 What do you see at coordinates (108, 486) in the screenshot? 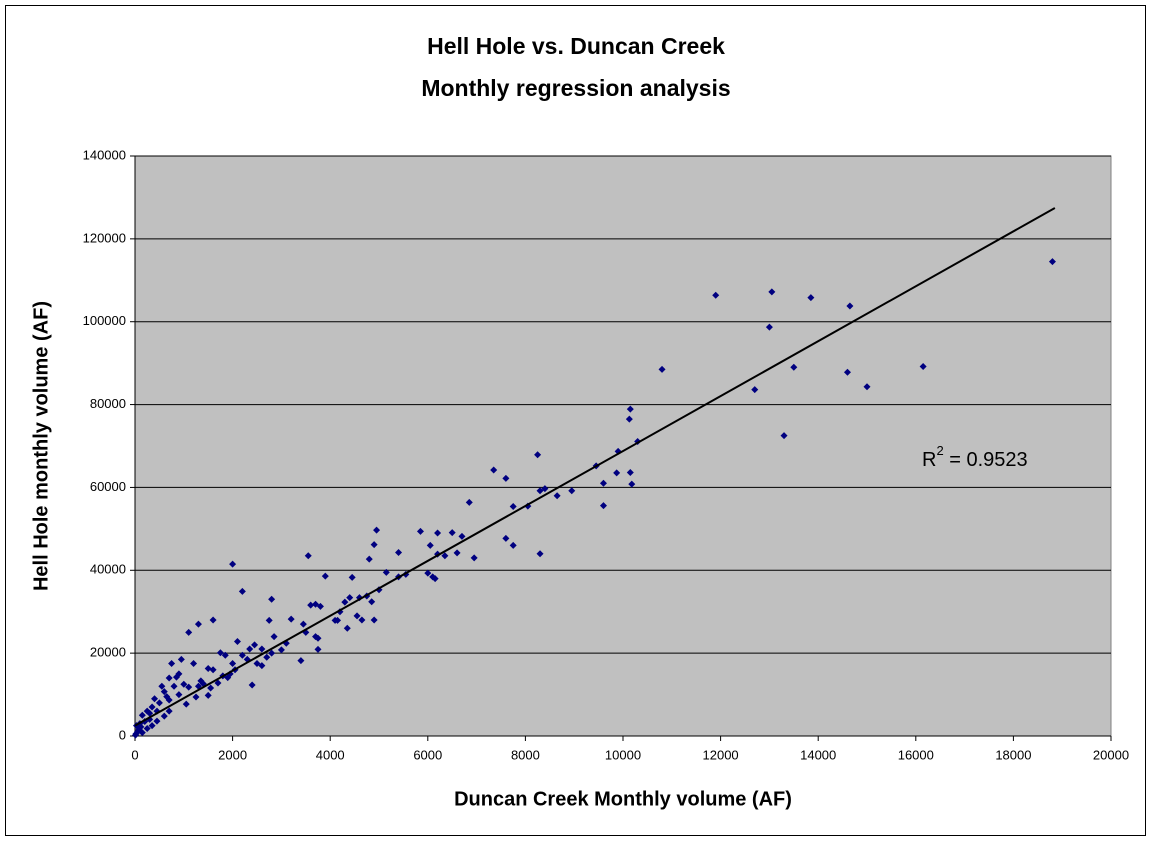
I see `y-tick-label: 60000` at bounding box center [108, 486].